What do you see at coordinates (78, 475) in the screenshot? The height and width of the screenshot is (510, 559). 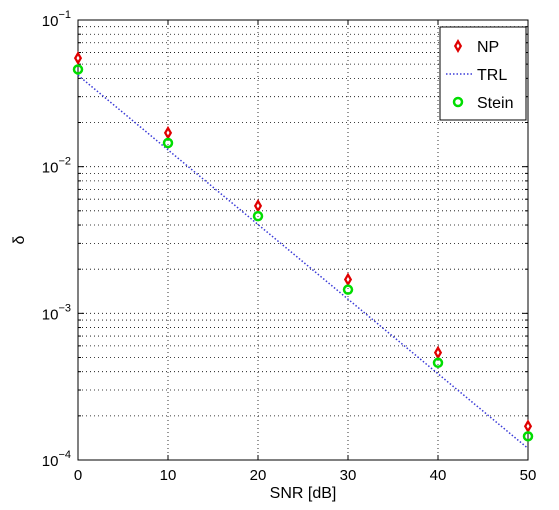 I see `x-tick-label: 0` at bounding box center [78, 475].